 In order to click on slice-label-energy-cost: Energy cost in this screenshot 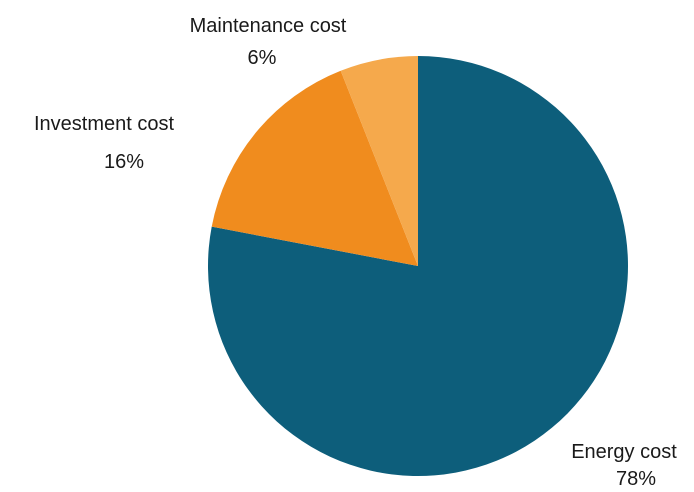, I will do `click(624, 452)`.